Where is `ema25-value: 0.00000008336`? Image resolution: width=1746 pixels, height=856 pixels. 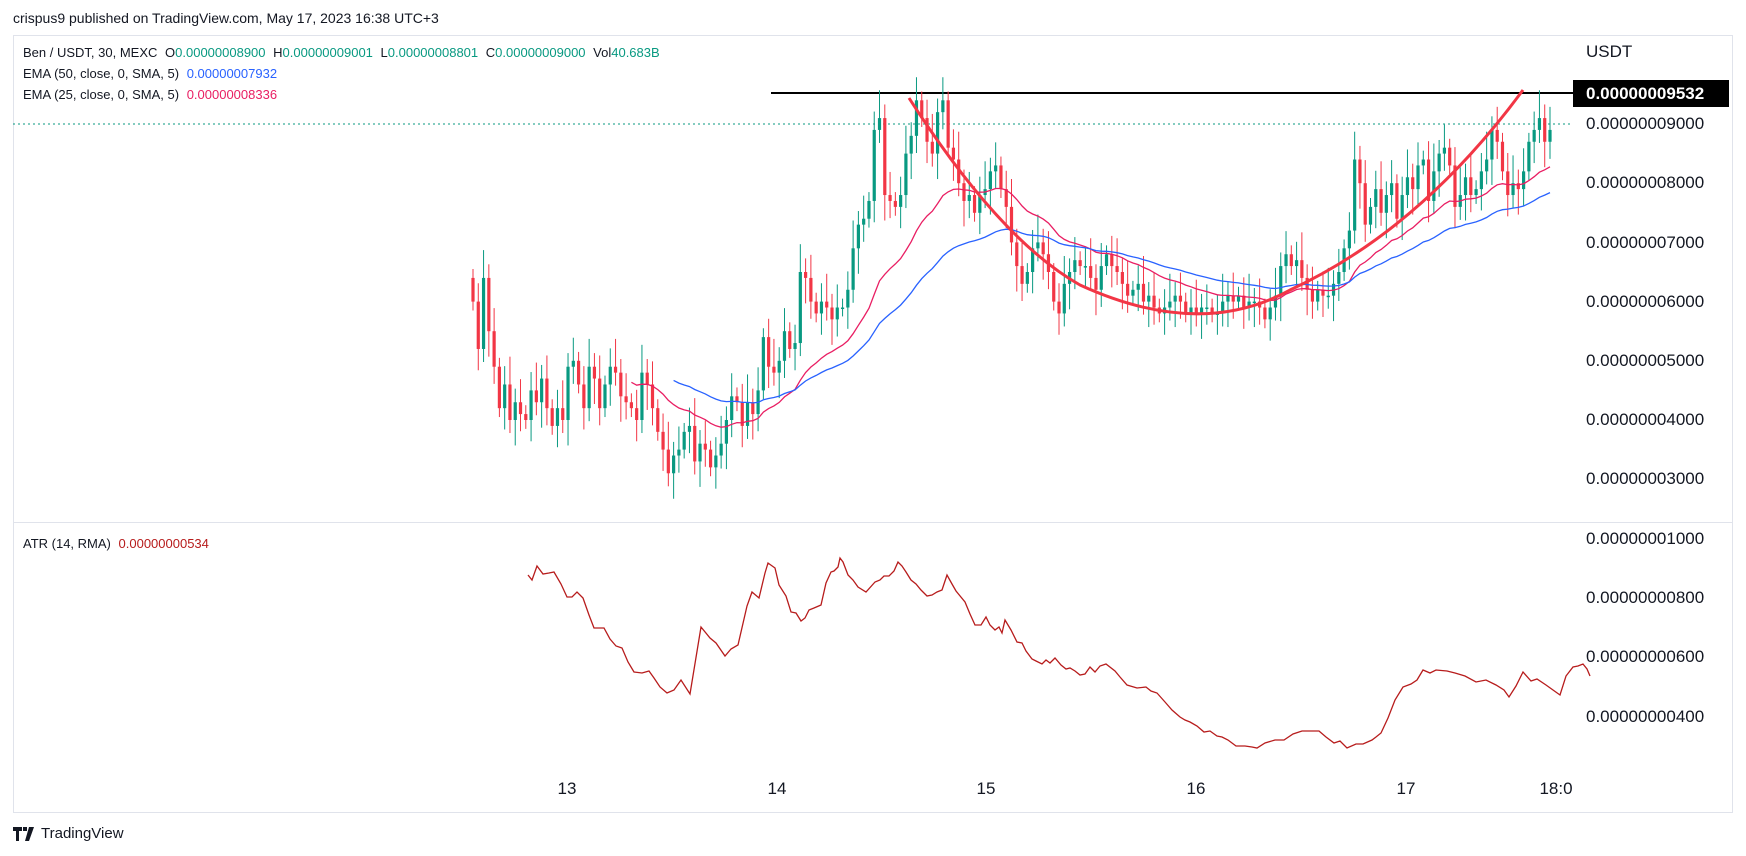 ema25-value: 0.00000008336 is located at coordinates (232, 94).